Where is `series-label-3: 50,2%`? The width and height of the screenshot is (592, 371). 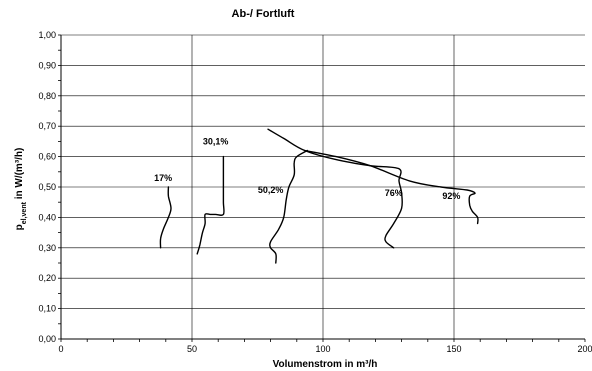 series-label-3: 50,2% is located at coordinates (271, 190).